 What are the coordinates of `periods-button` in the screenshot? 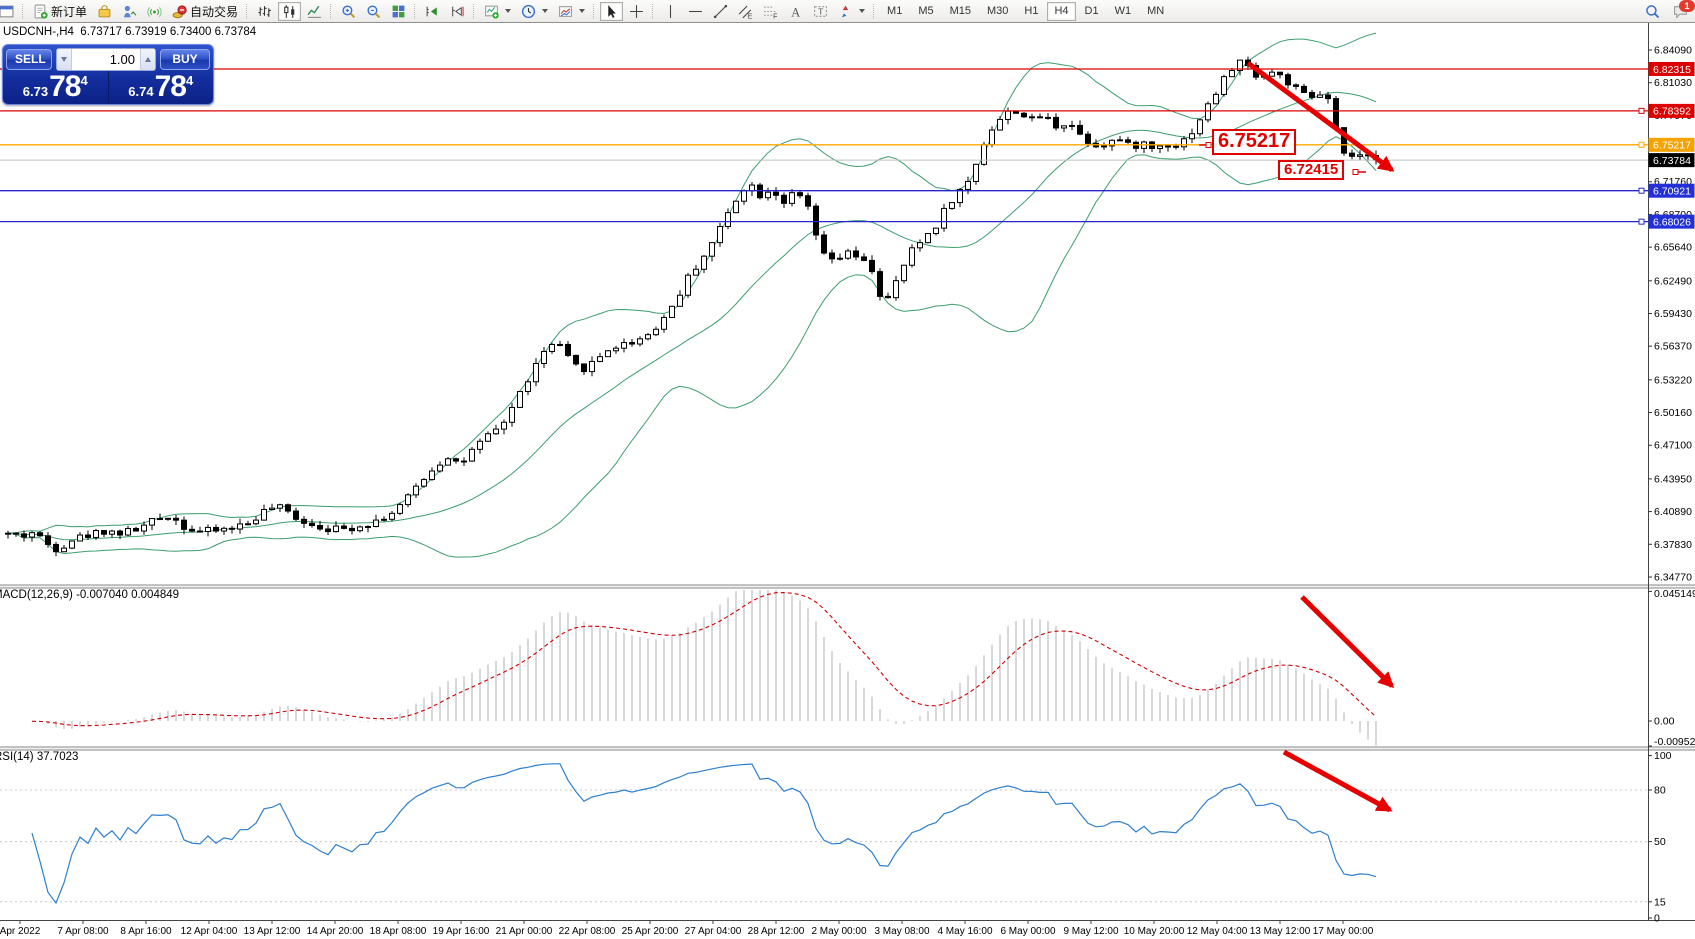 It's located at (534, 11).